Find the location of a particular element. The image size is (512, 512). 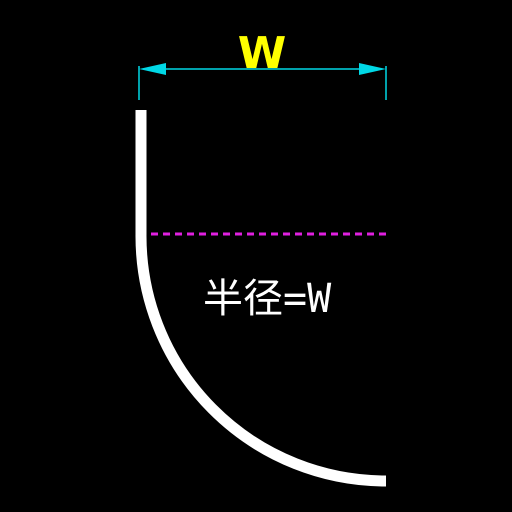

dimension-arrow-left is located at coordinates (152, 69).